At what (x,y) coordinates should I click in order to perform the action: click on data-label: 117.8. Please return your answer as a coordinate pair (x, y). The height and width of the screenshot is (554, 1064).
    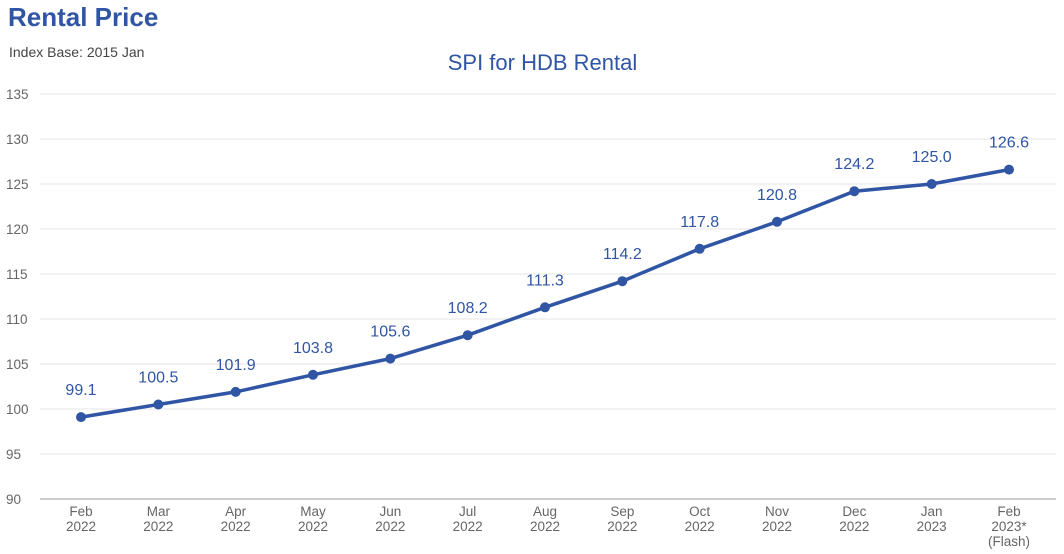
    Looking at the image, I should click on (699, 222).